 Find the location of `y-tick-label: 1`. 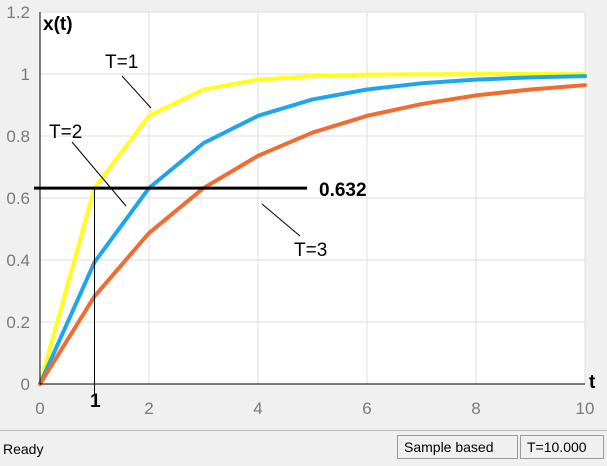

y-tick-label: 1 is located at coordinates (25, 74).